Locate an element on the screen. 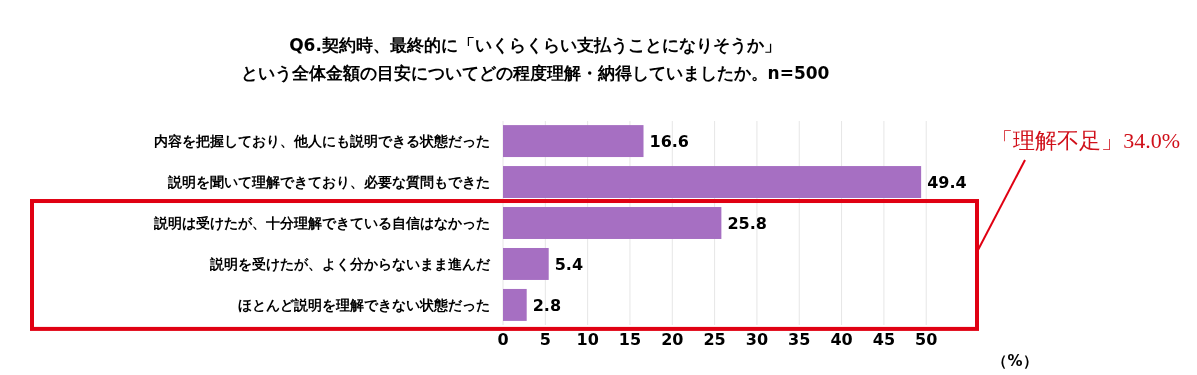 The height and width of the screenshot is (375, 1197). x-tick-label: 30 is located at coordinates (757, 339).